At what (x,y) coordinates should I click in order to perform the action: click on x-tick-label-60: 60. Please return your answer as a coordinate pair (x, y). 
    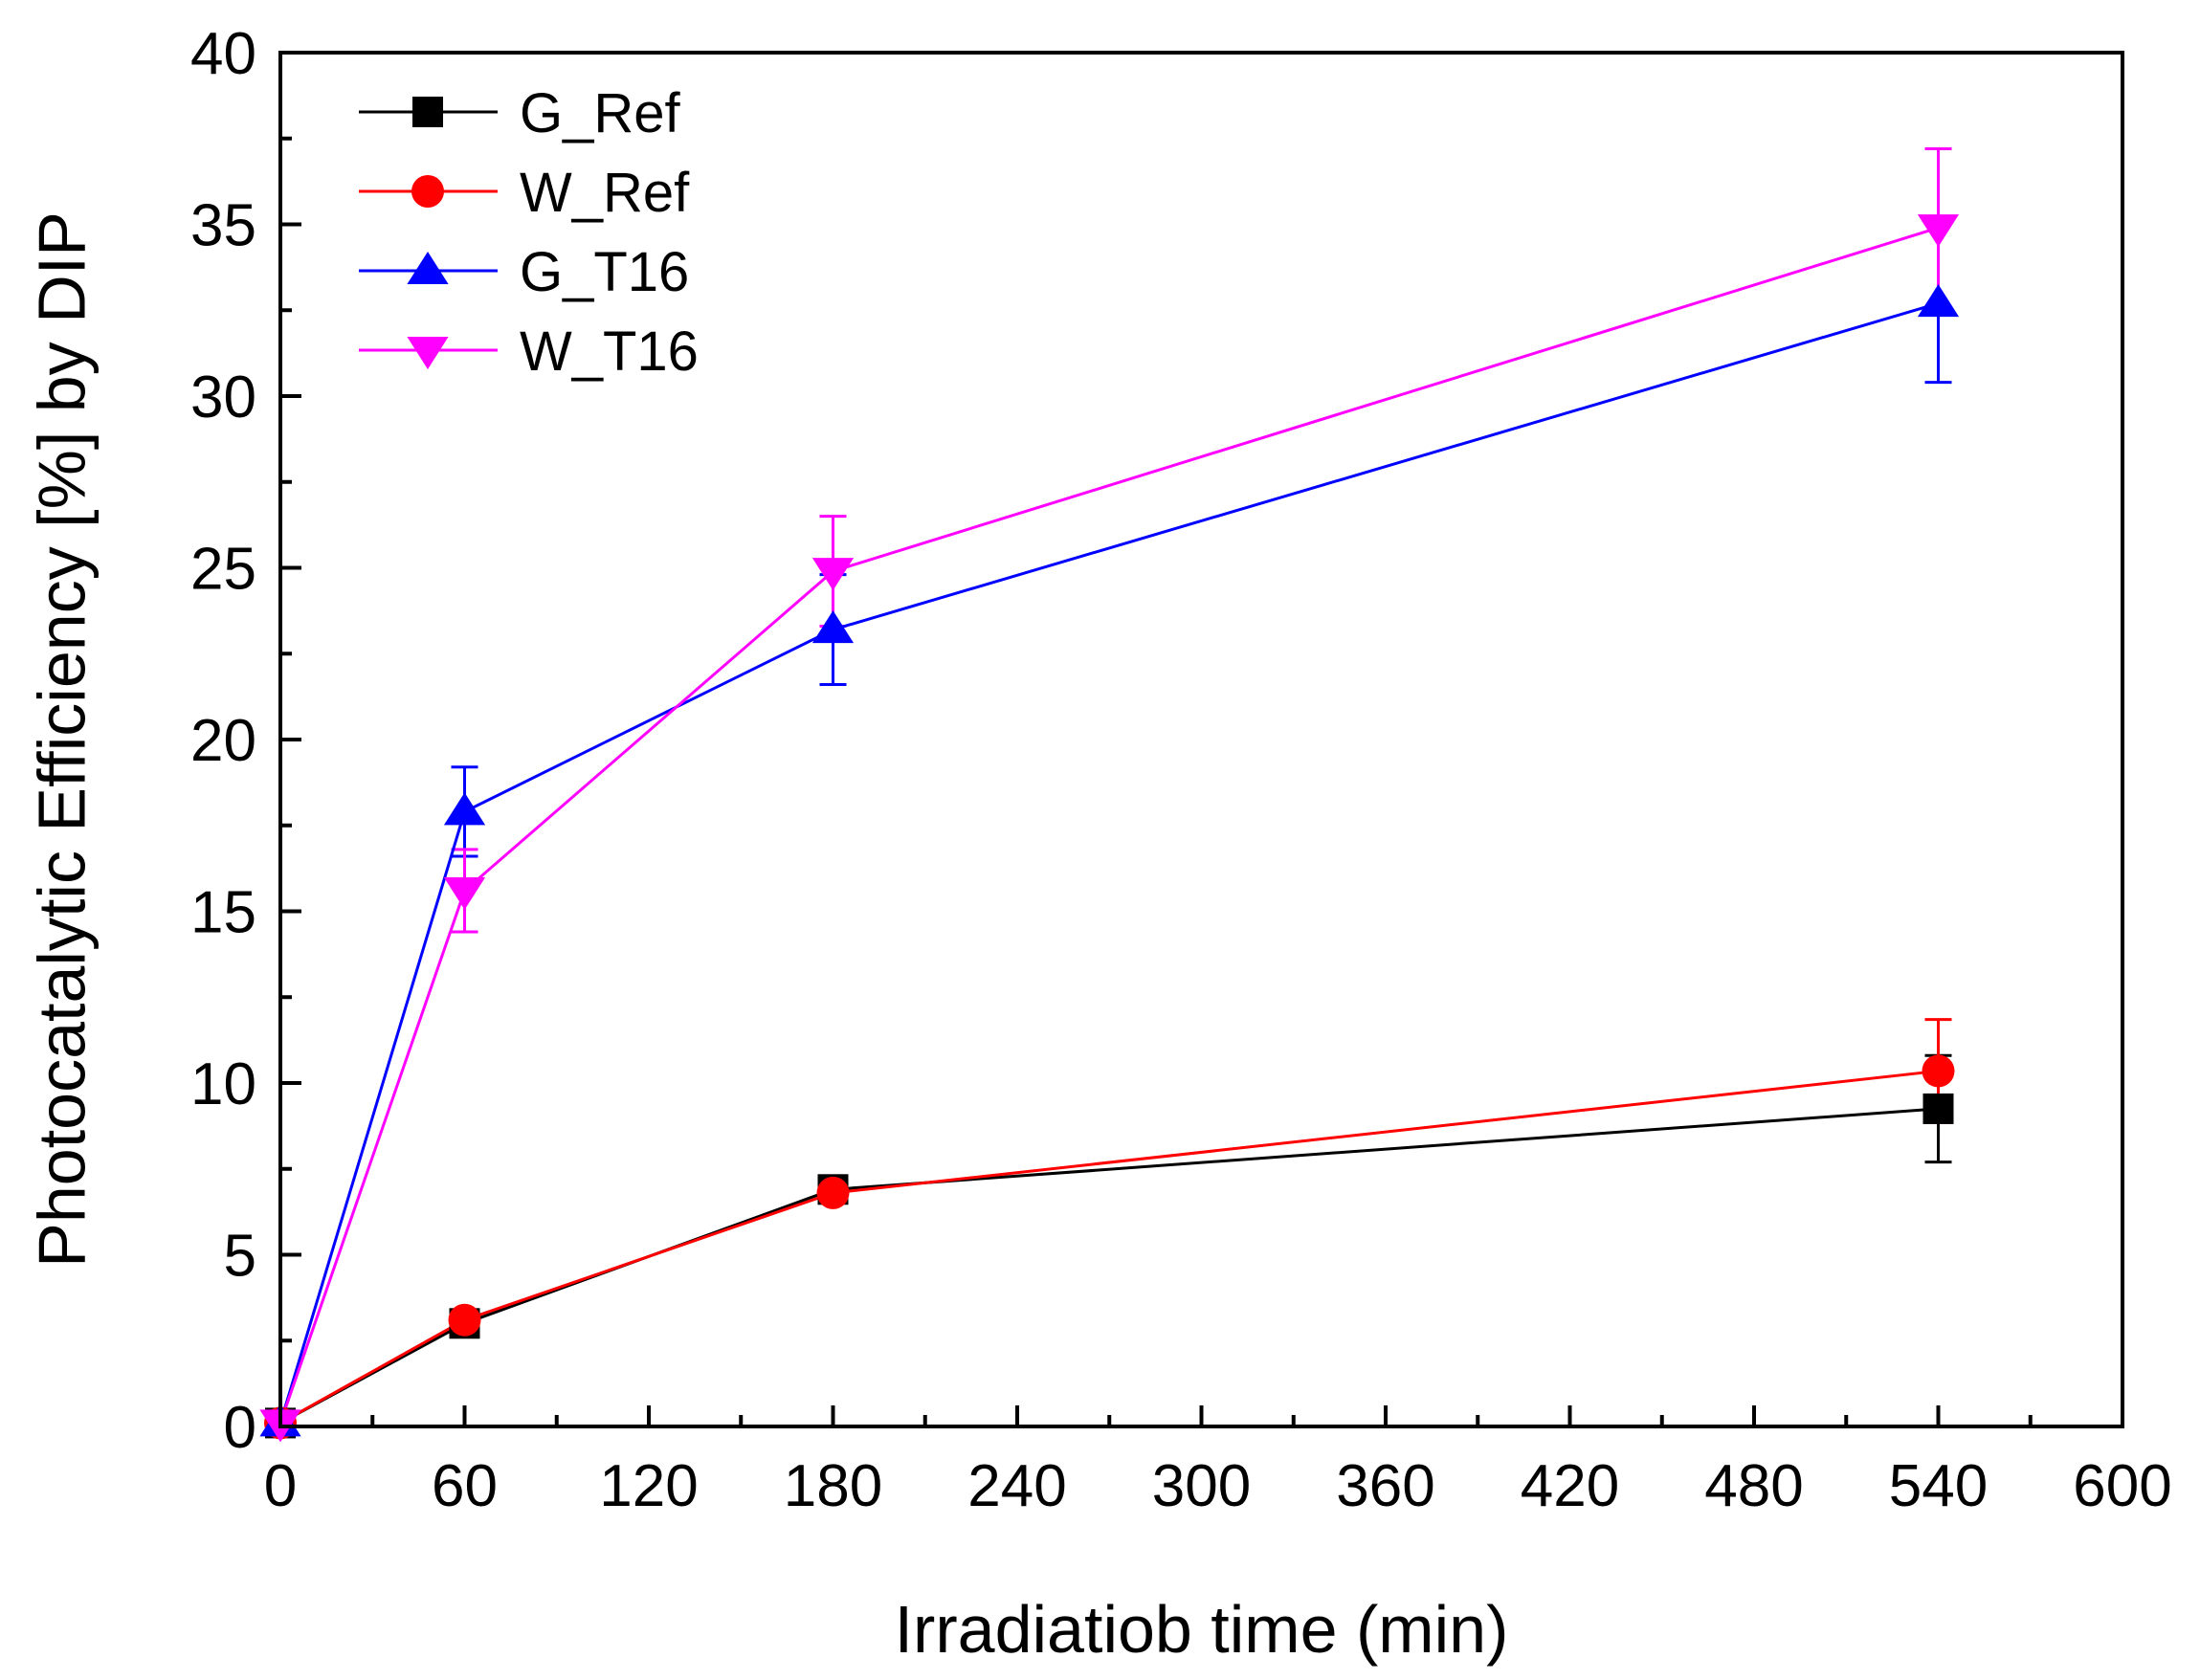
    Looking at the image, I should click on (465, 1486).